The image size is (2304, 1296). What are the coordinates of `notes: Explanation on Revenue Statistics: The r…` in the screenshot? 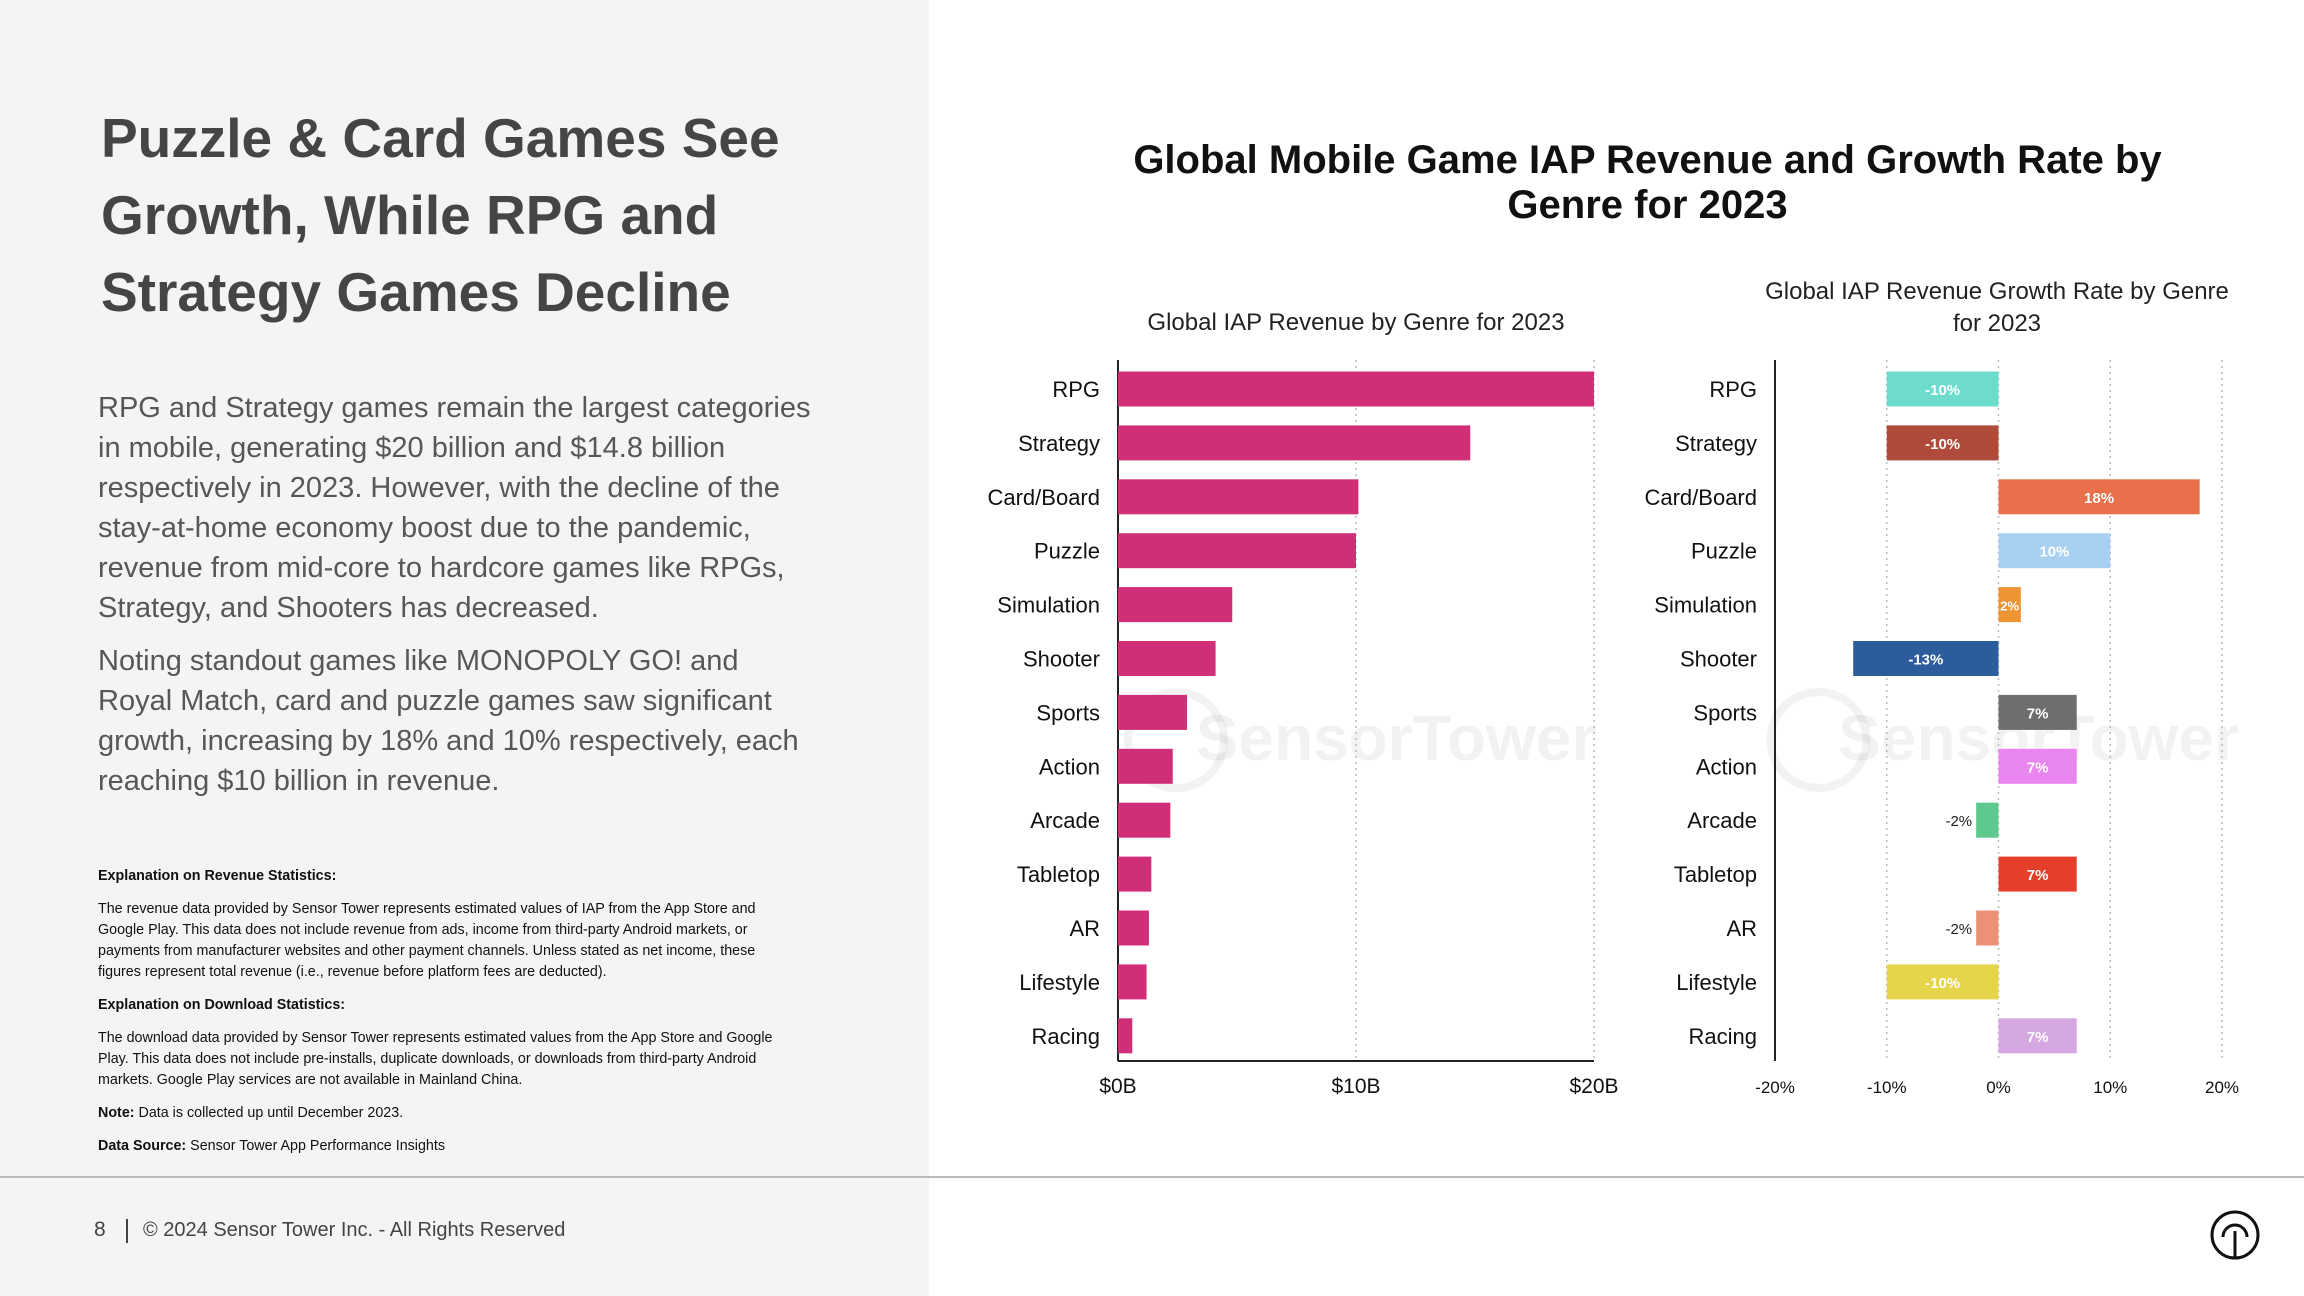 It's located at (448, 1017).